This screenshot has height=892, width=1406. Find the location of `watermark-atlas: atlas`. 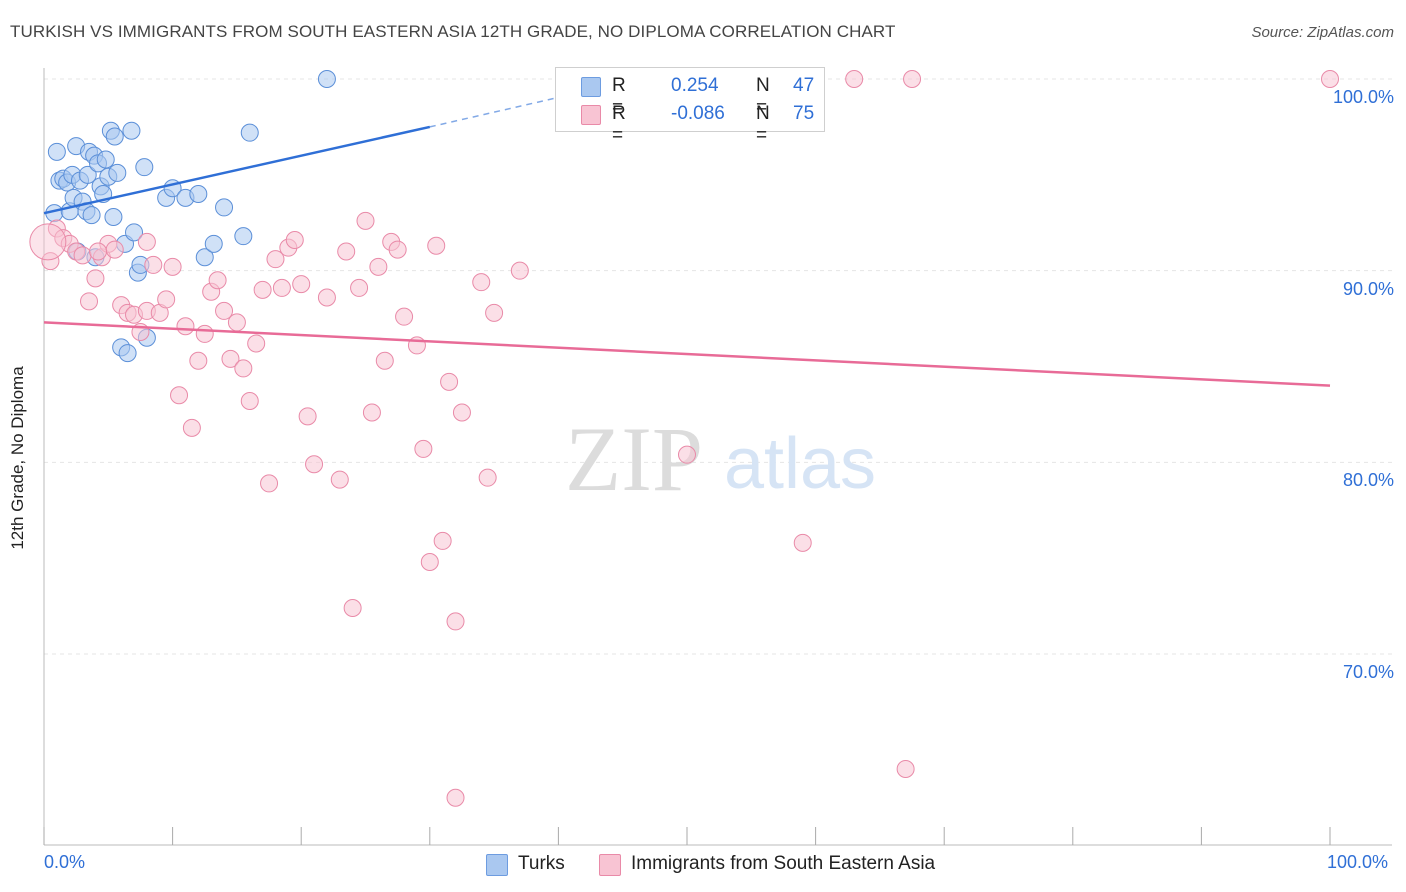

watermark-atlas: atlas is located at coordinates (800, 464).